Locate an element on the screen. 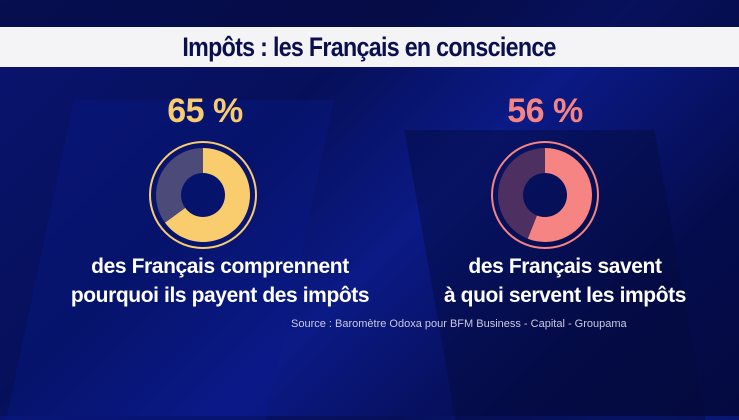 The height and width of the screenshot is (420, 739). stat-1-value: 65 % is located at coordinates (205, 111).